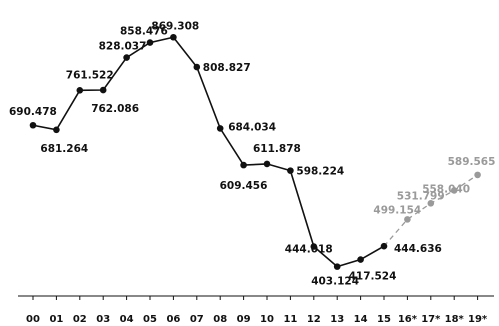 The width and height of the screenshot is (499, 326). I want to click on x-tick-label: 01, so click(56, 319).